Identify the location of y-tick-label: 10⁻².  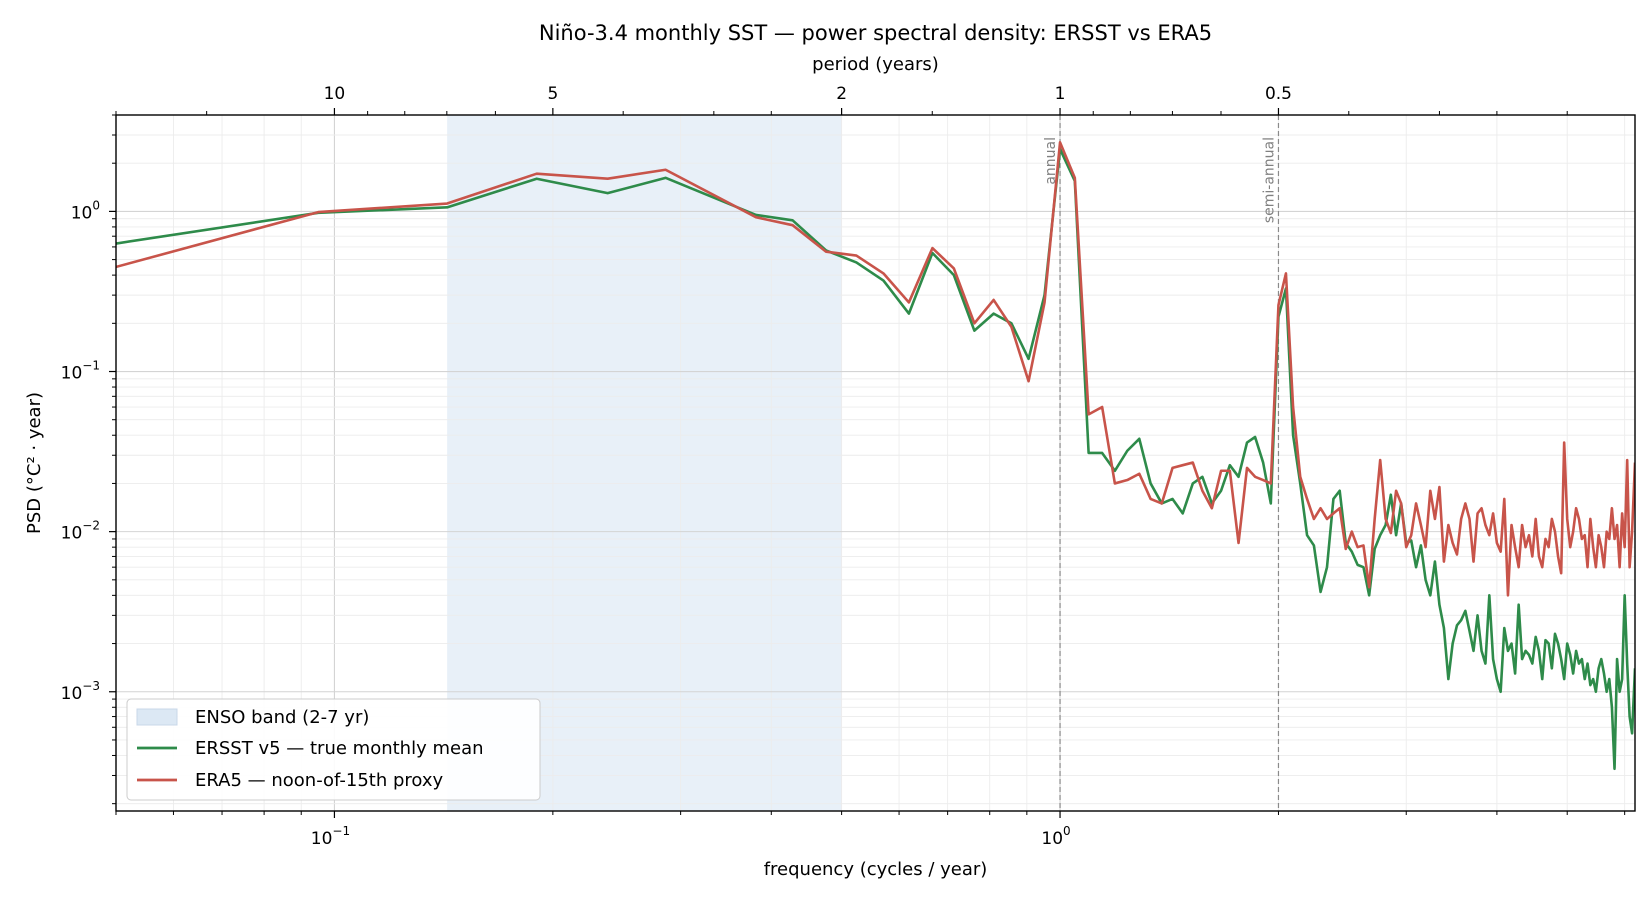
(80, 531).